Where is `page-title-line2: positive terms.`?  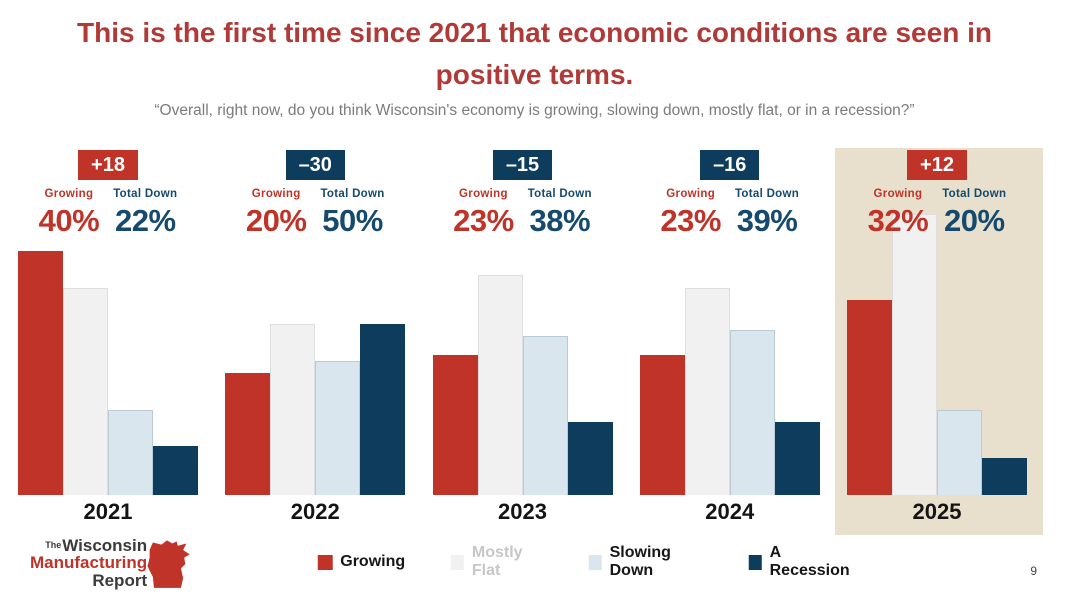
page-title-line2: positive terms. is located at coordinates (534, 74).